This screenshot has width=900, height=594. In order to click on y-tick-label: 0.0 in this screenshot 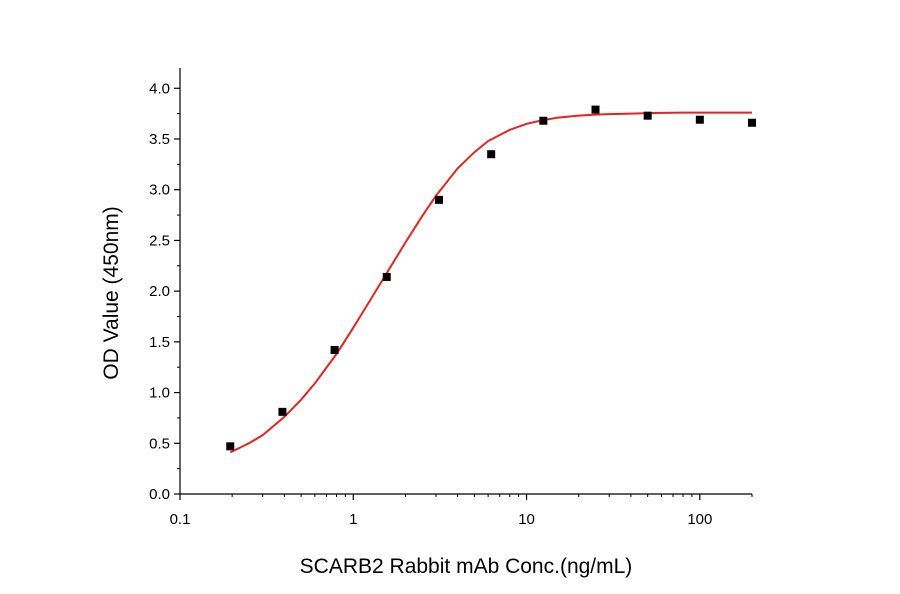, I will do `click(159, 494)`.